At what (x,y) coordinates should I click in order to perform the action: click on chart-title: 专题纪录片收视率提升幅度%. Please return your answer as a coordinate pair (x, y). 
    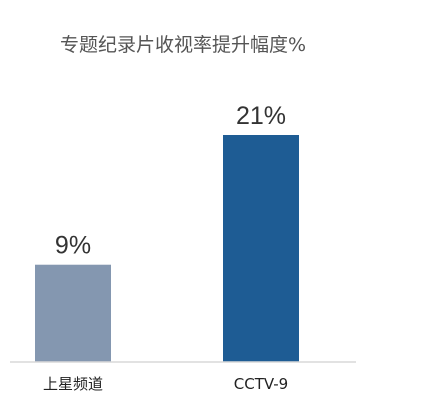
    Looking at the image, I should click on (183, 45).